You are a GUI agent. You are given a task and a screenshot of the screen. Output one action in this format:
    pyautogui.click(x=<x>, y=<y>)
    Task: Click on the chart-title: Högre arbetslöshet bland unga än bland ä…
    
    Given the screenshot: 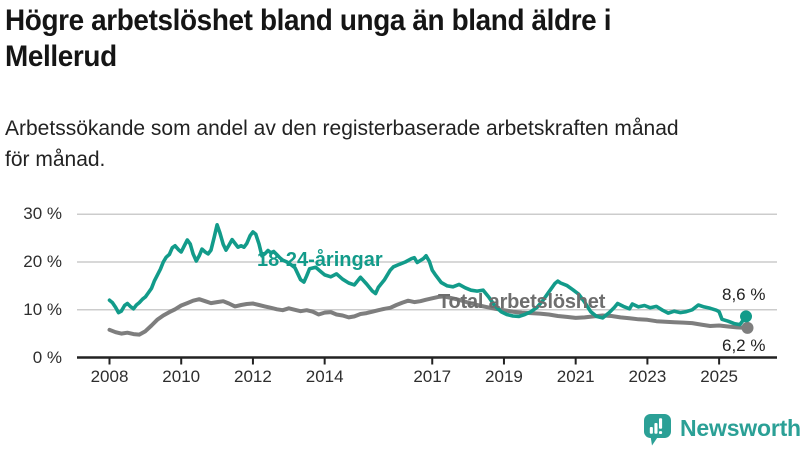 What is the action you would take?
    pyautogui.click(x=308, y=39)
    